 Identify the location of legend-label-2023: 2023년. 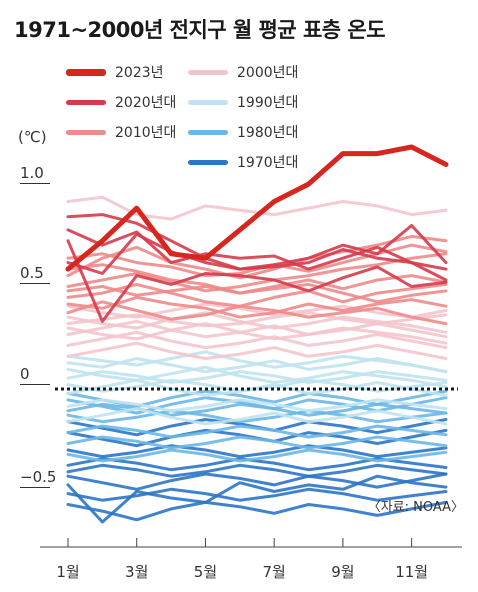
(139, 73).